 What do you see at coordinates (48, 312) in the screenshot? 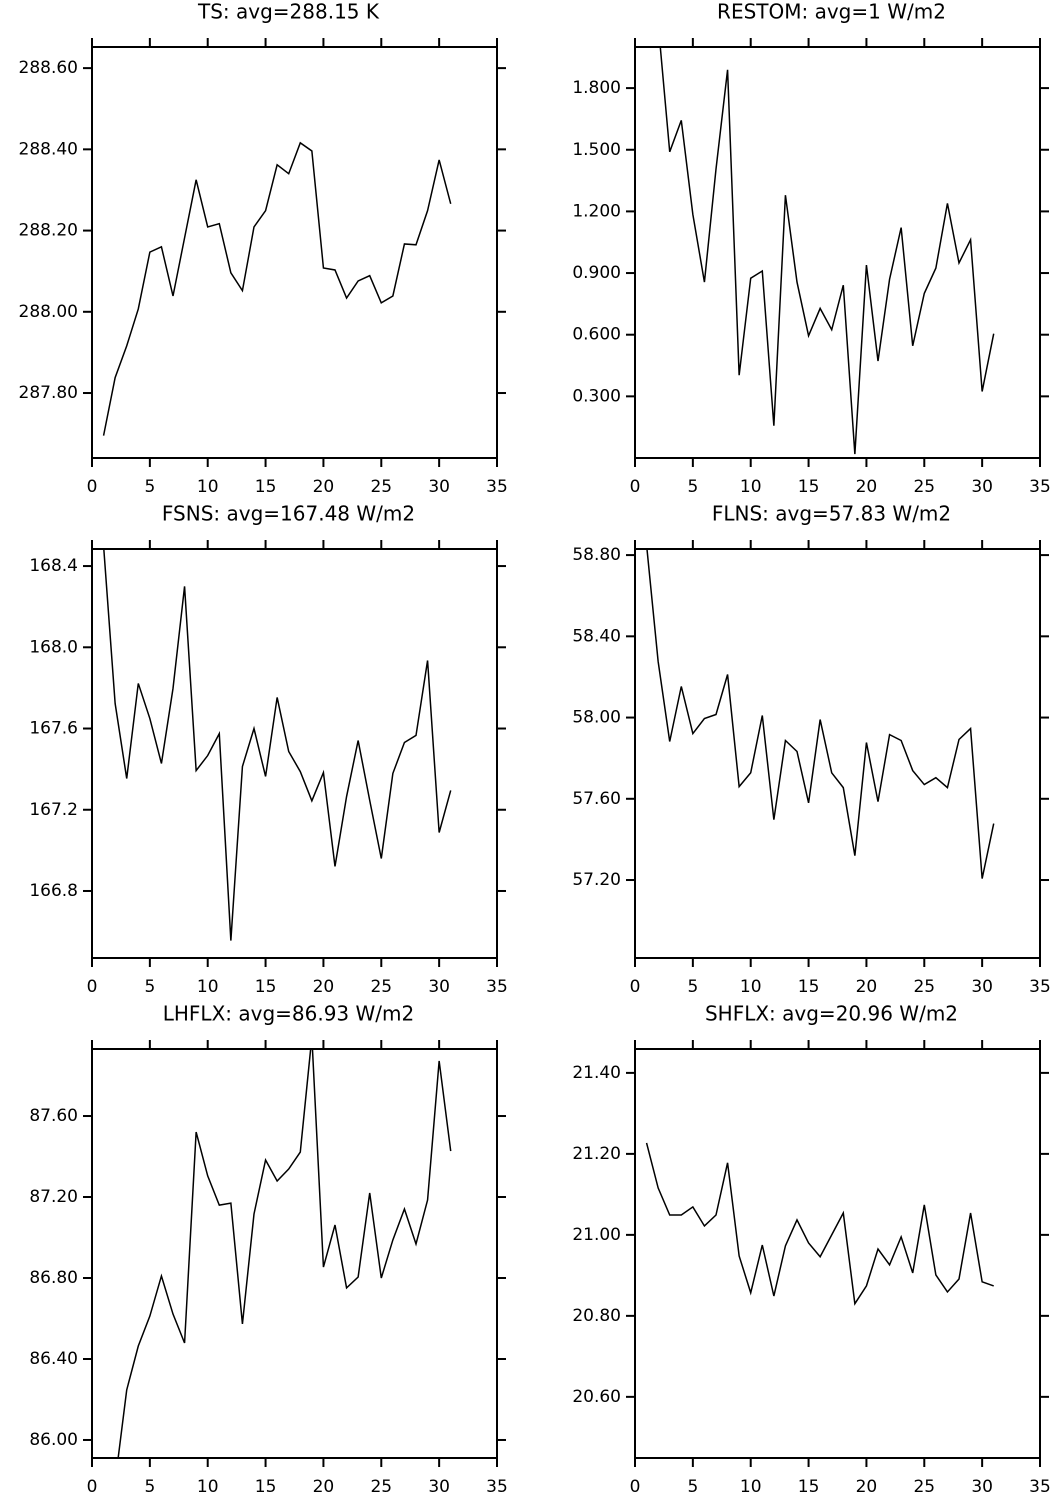
I see `y-tick-label: 288.00` at bounding box center [48, 312].